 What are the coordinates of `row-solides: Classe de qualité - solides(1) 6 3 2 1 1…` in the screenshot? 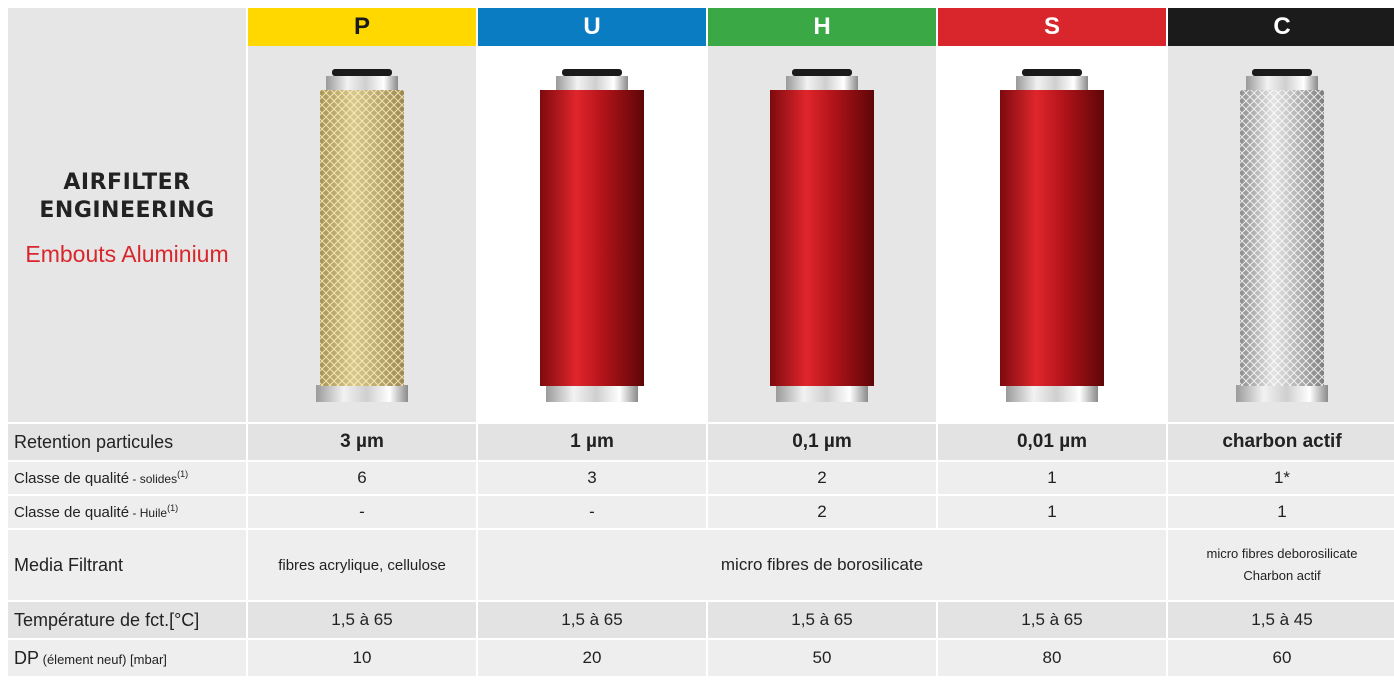 It's located at (701, 477).